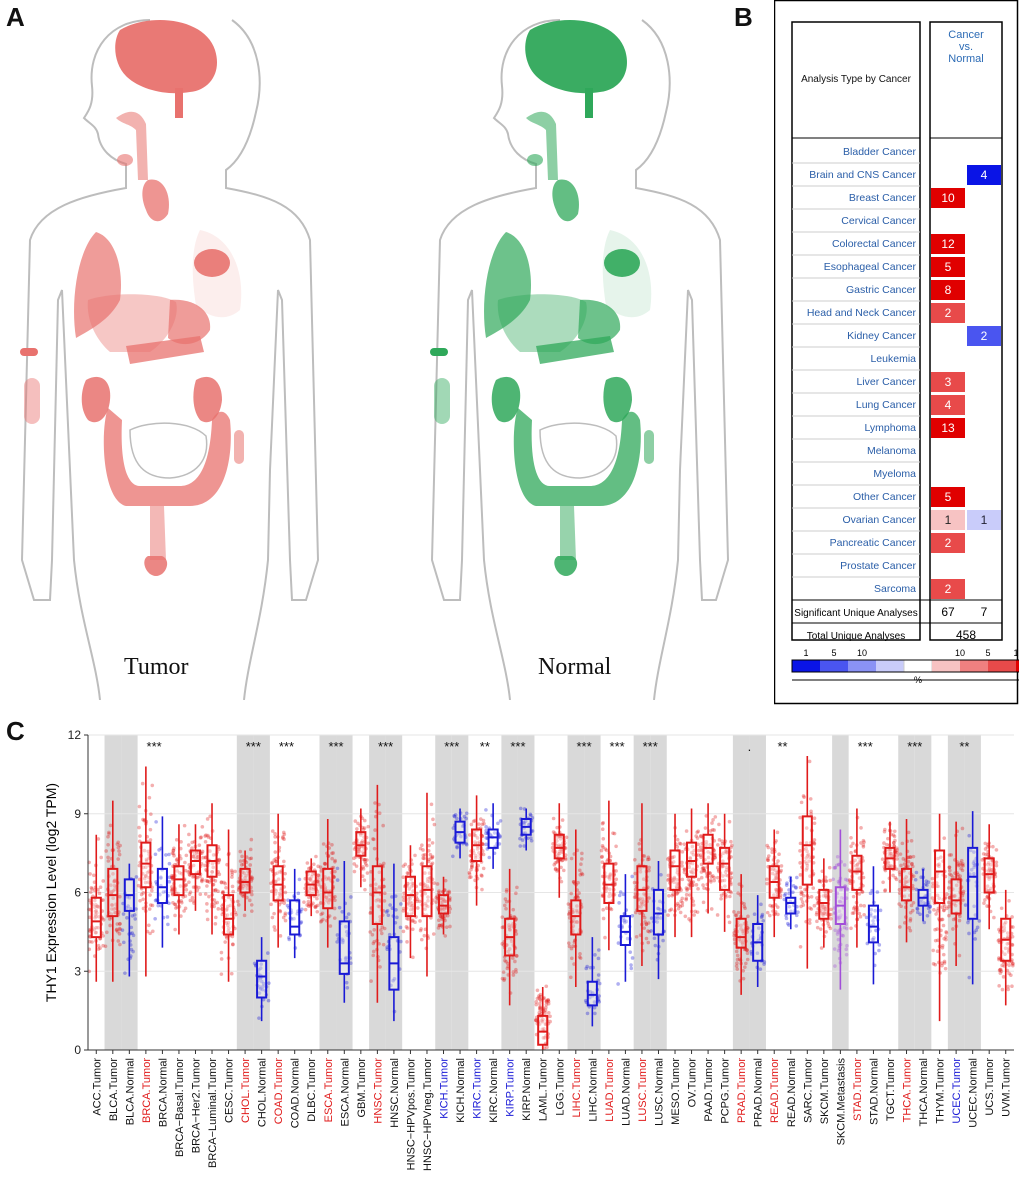  I want to click on box-BLCA.Normal, so click(129, 920).